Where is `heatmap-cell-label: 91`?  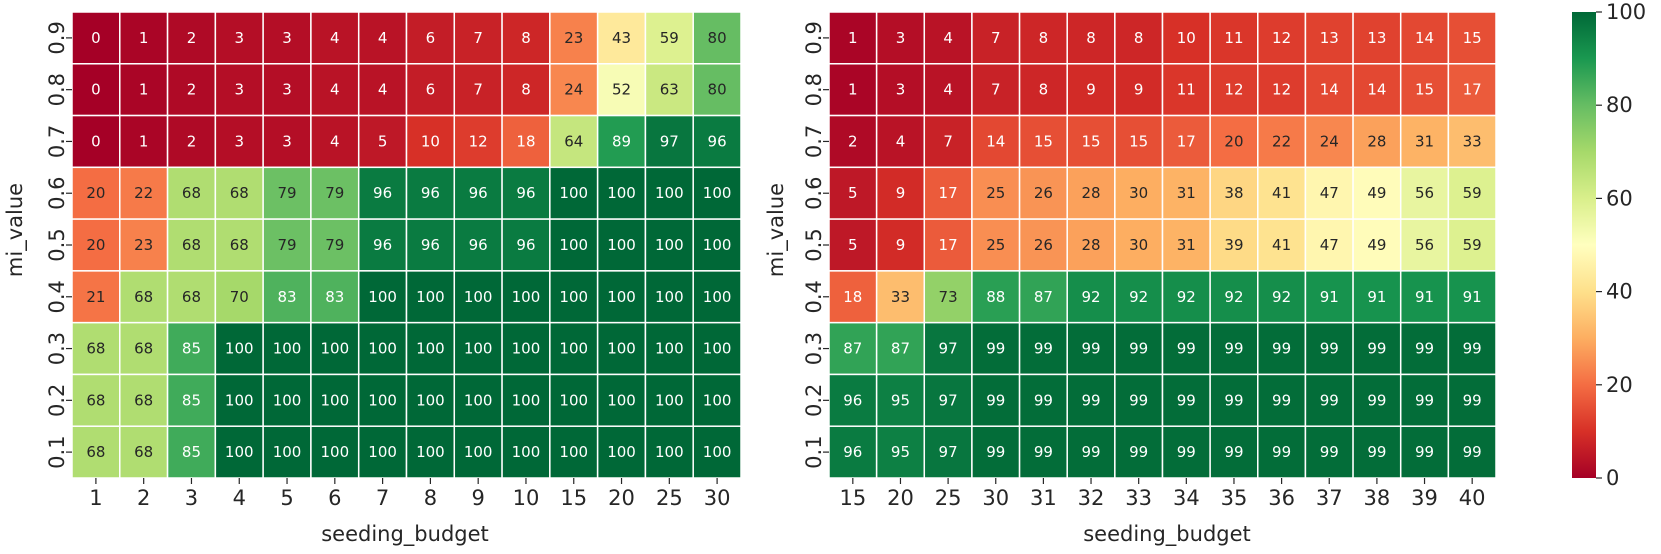
heatmap-cell-label: 91 is located at coordinates (1424, 297).